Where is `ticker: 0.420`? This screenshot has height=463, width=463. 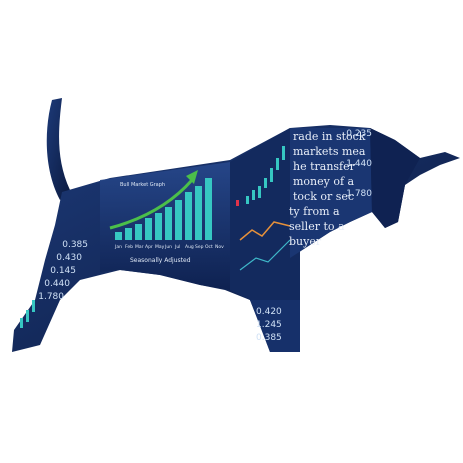 ticker: 0.420 is located at coordinates (269, 312).